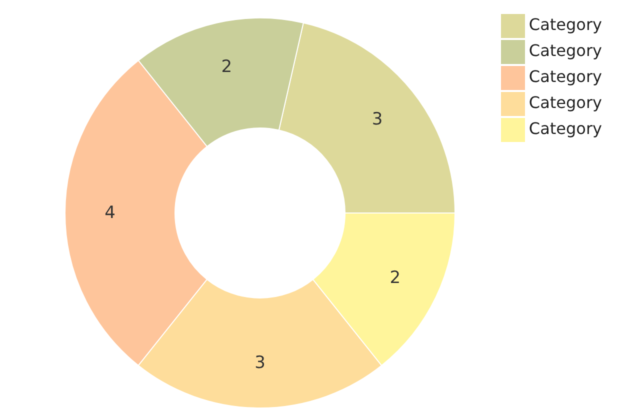 Image resolution: width=640 pixels, height=414 pixels. Describe the element at coordinates (110, 213) in the screenshot. I see `data-label: 4` at that location.